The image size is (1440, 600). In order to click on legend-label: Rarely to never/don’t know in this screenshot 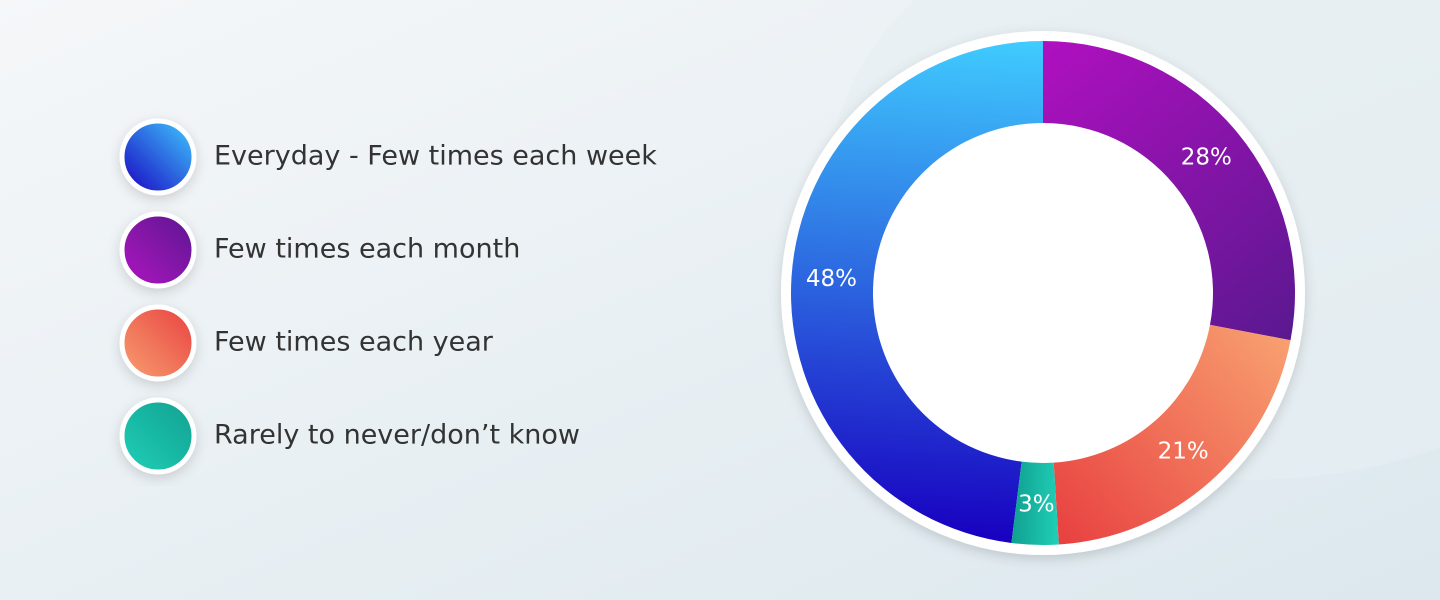, I will do `click(397, 435)`.